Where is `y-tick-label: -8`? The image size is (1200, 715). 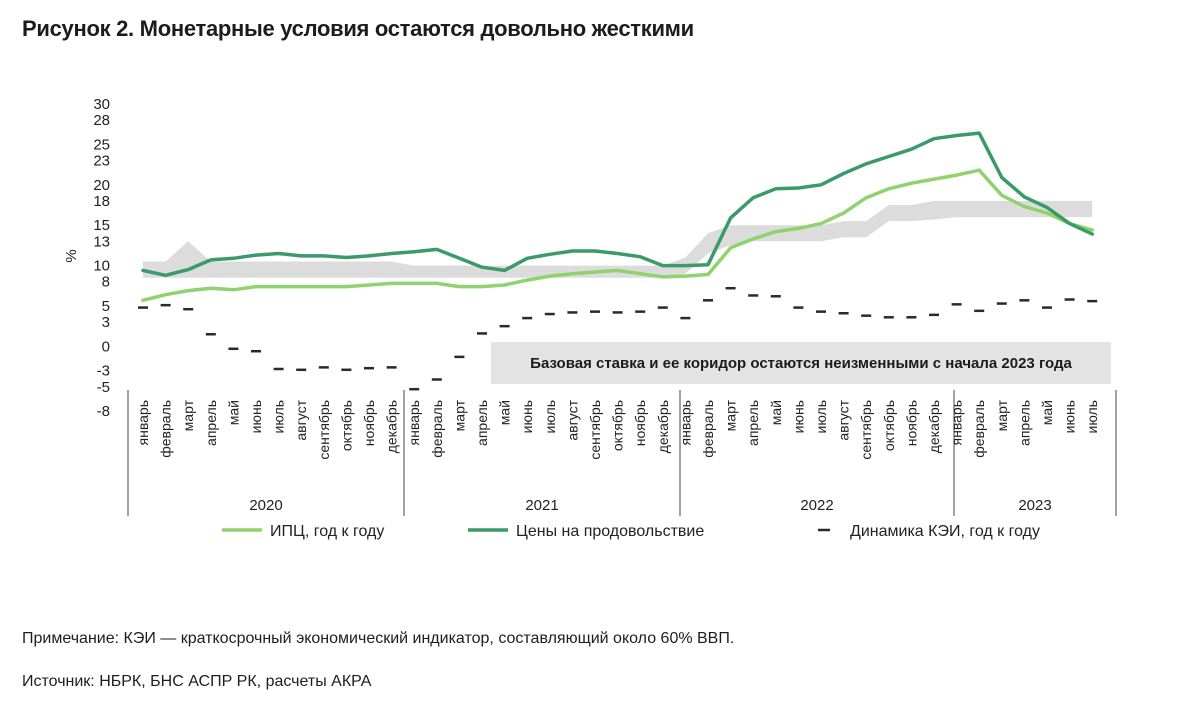
y-tick-label: -8 is located at coordinates (103, 411).